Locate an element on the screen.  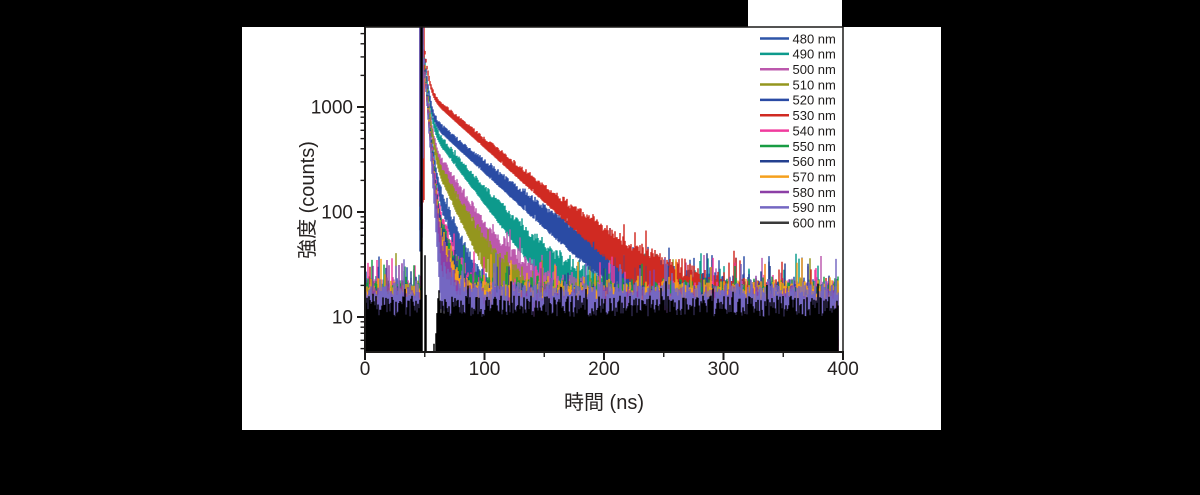
legend-item-580nm: 580 nm is located at coordinates (798, 192).